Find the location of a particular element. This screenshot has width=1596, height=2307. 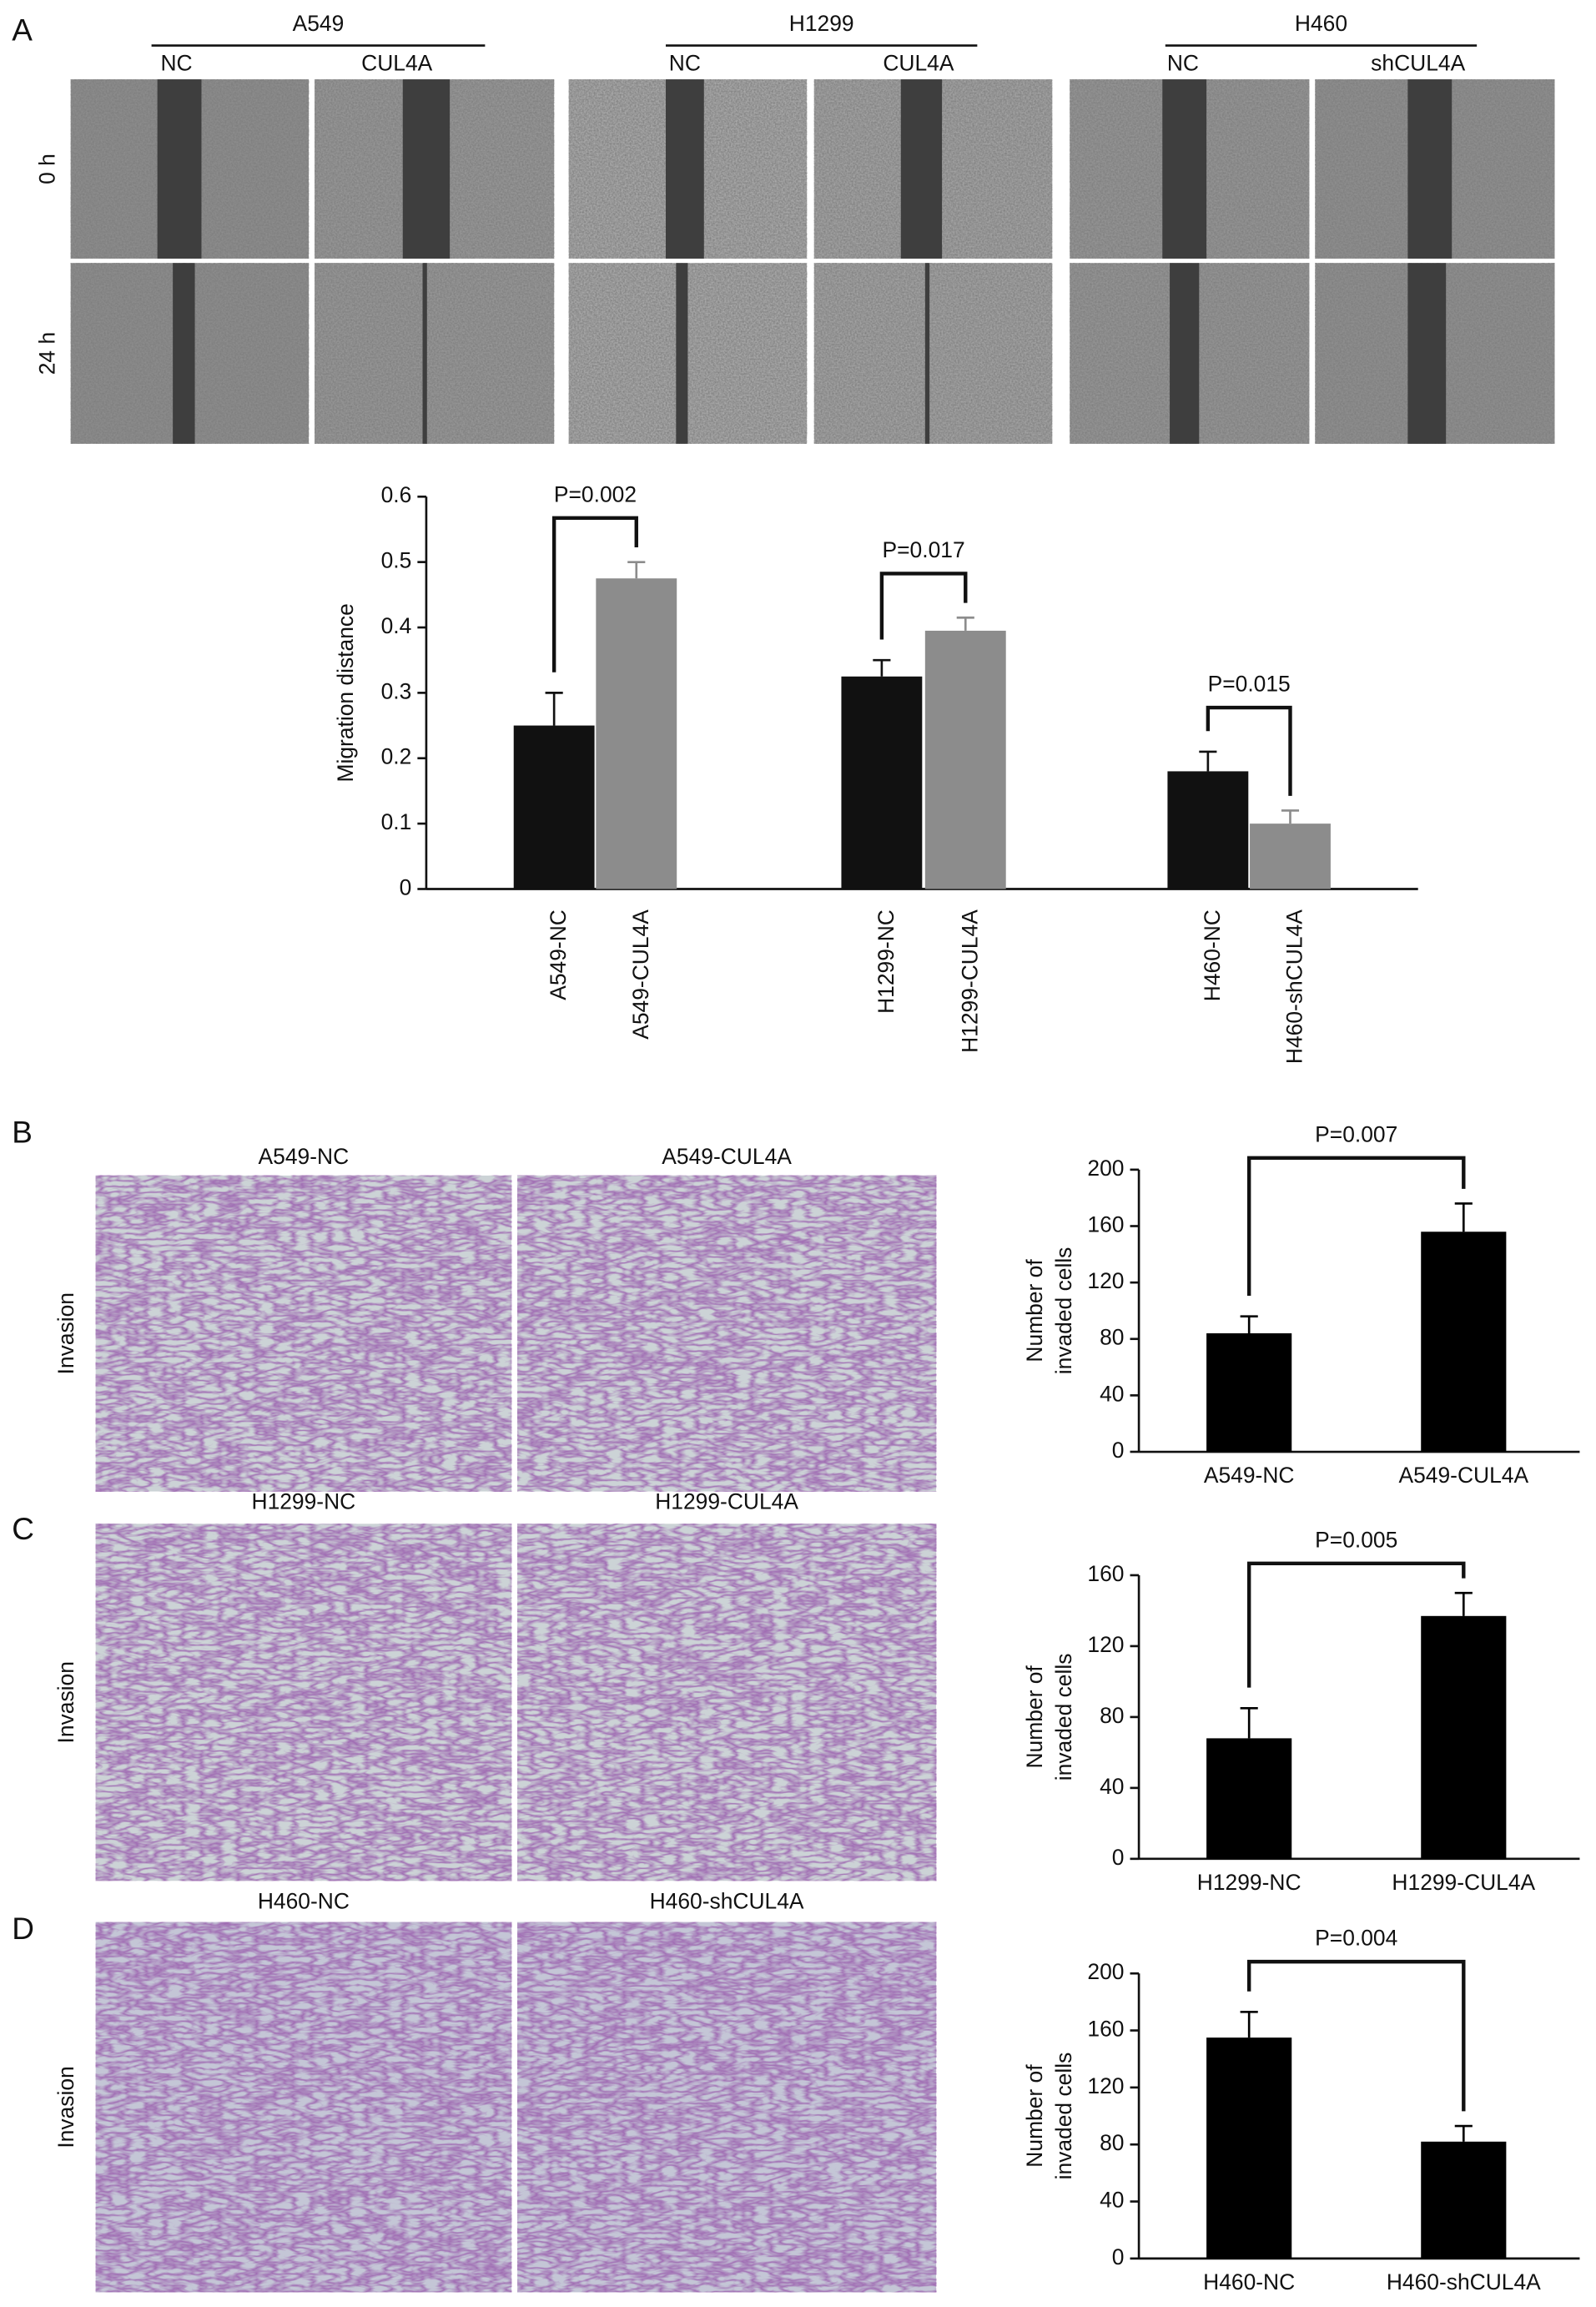

y-tick-label: 0.5 is located at coordinates (396, 560).